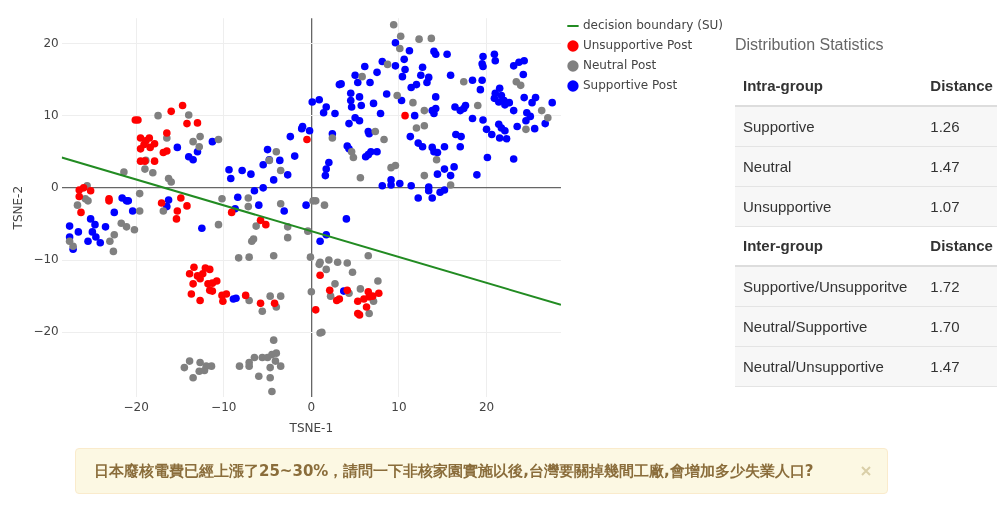 The image size is (1003, 517). Describe the element at coordinates (46, 331) in the screenshot. I see `y-tick-label: −20` at that location.